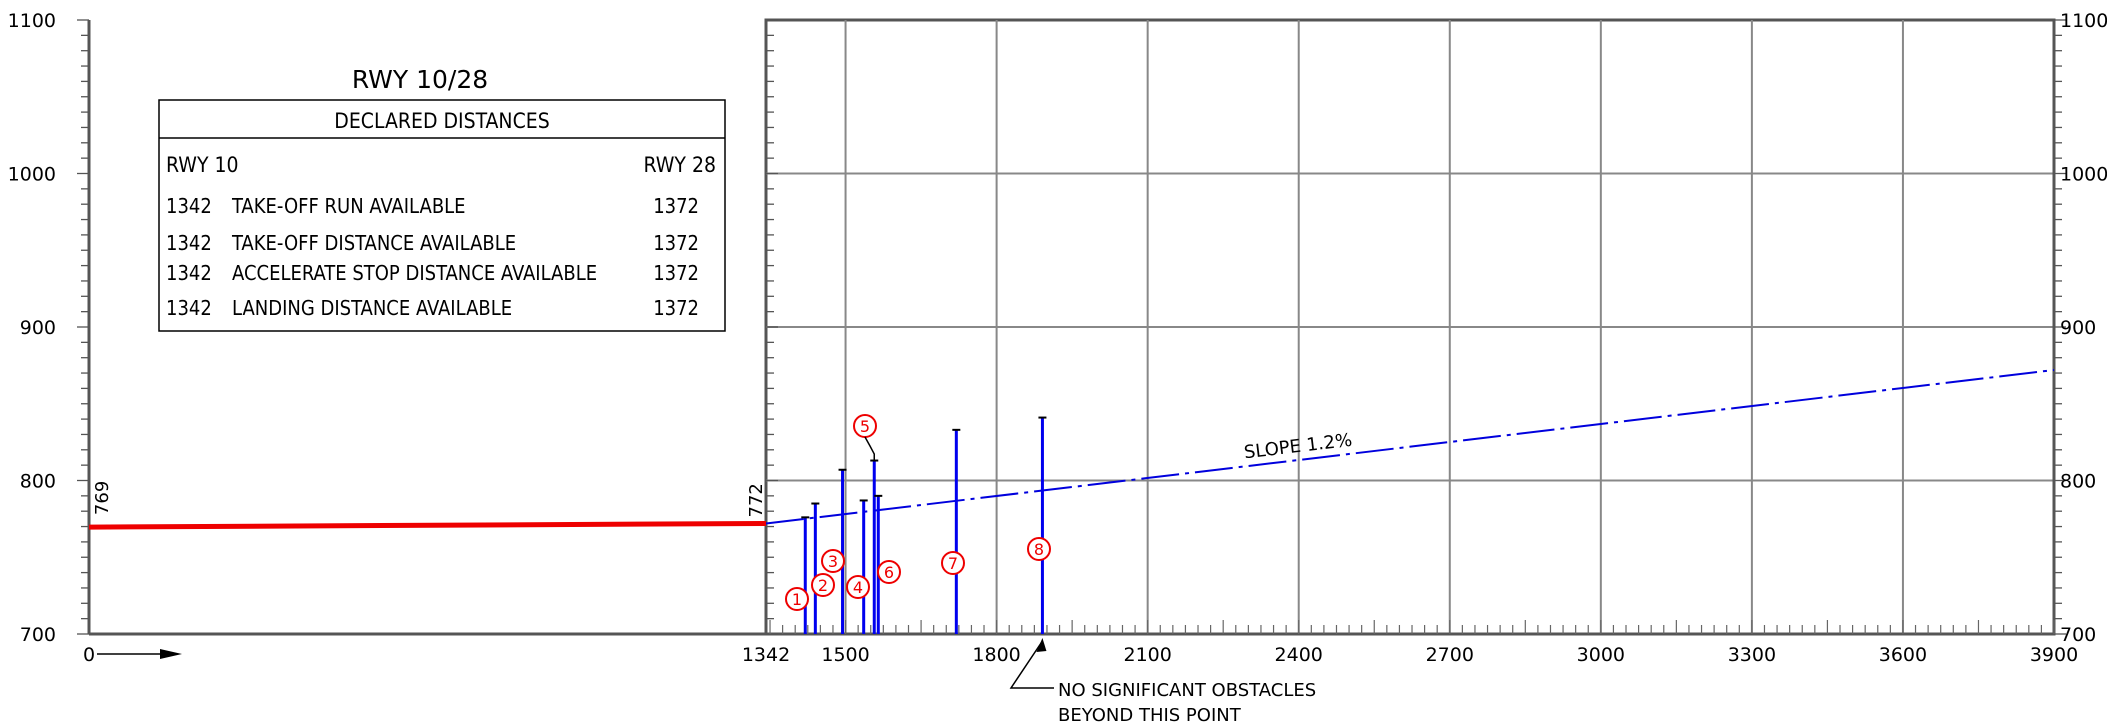  I want to click on slope-group: SLOPE 1.2%, so click(1410, 446).